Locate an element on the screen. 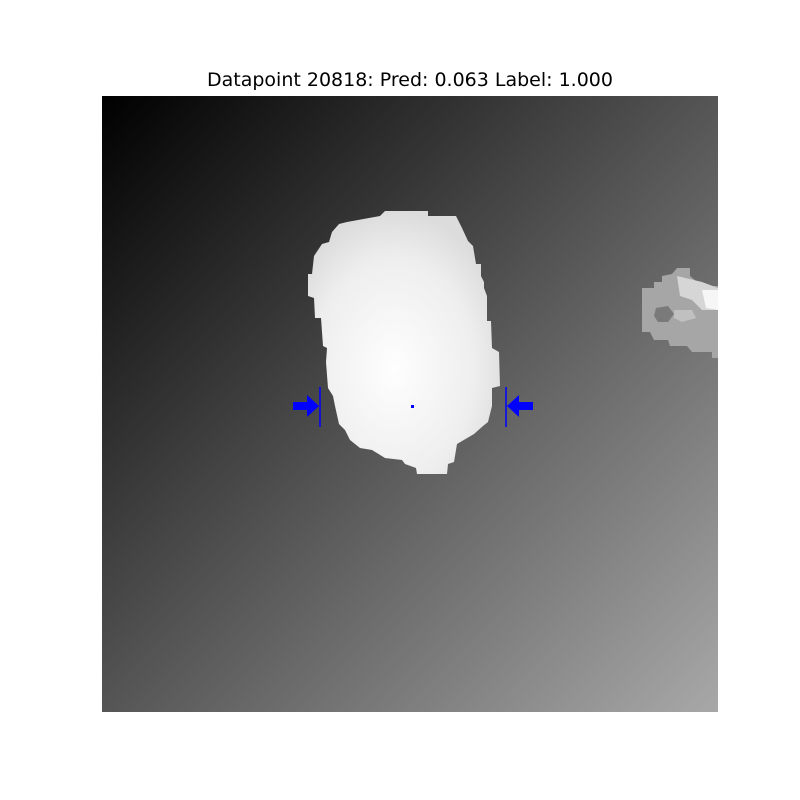 Image resolution: width=800 pixels, height=800 pixels. right-arrow-icon is located at coordinates (306, 406).